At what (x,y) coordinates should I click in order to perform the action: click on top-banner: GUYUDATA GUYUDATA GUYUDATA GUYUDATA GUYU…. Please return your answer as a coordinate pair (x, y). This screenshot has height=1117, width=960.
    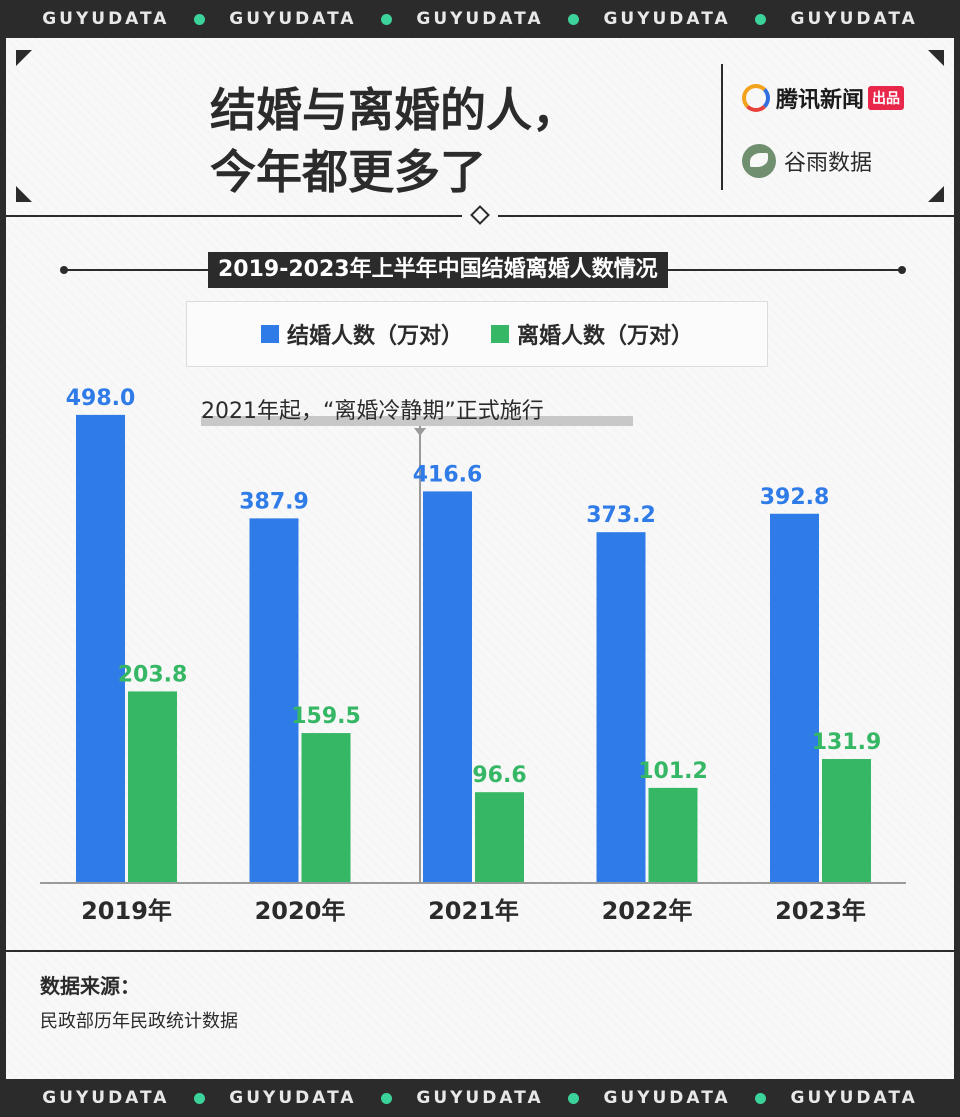
    Looking at the image, I should click on (480, 19).